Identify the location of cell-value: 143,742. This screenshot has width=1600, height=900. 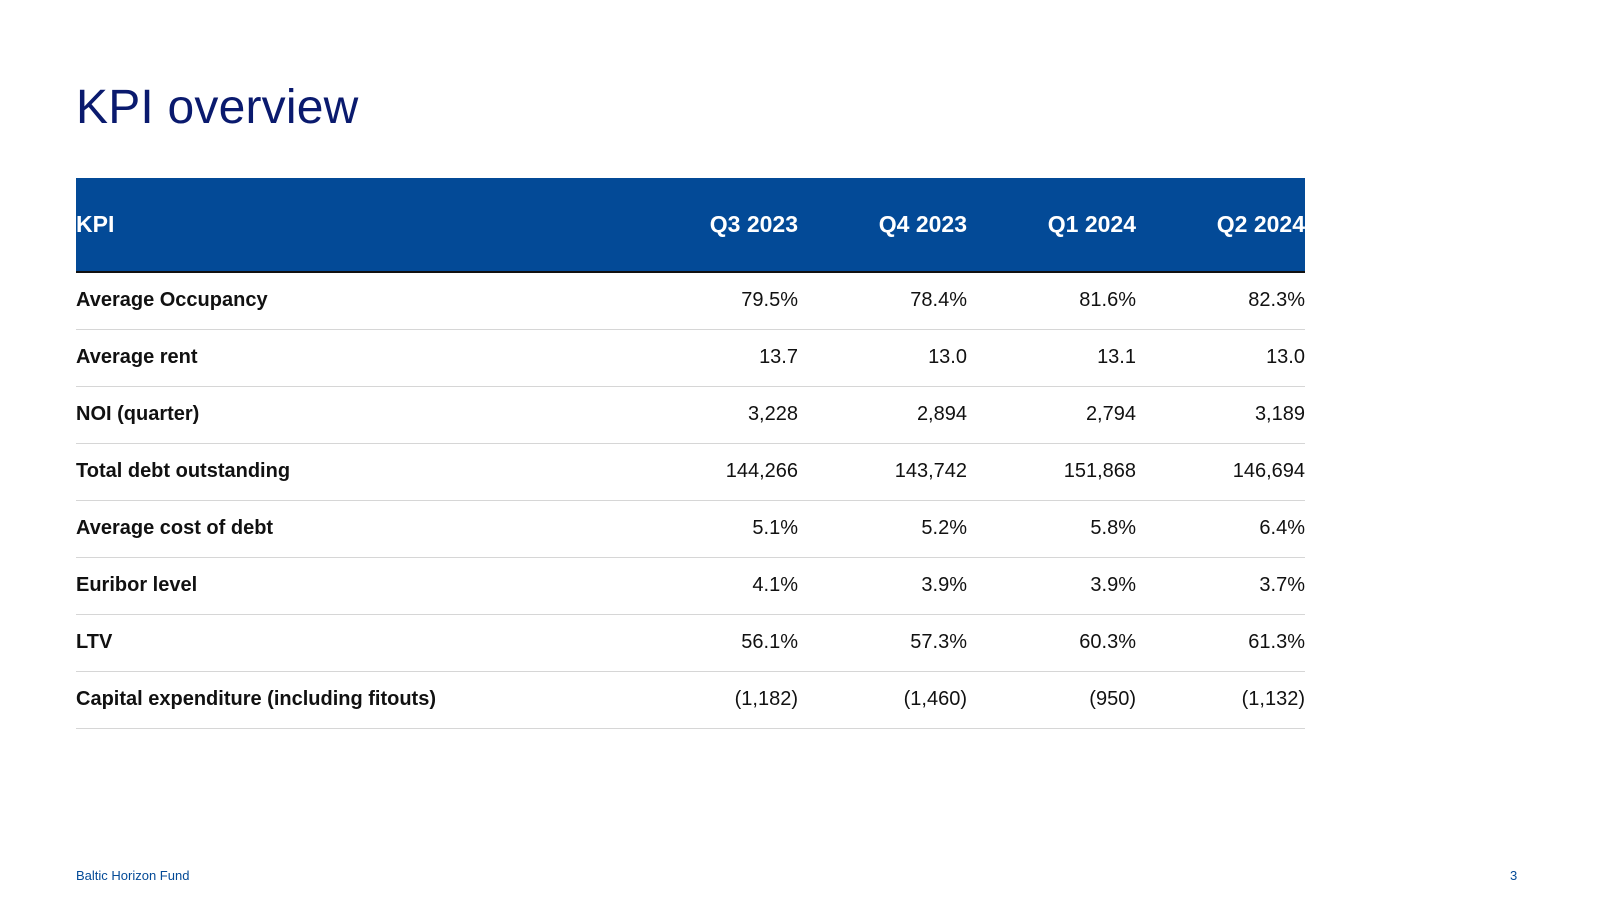
(882, 472).